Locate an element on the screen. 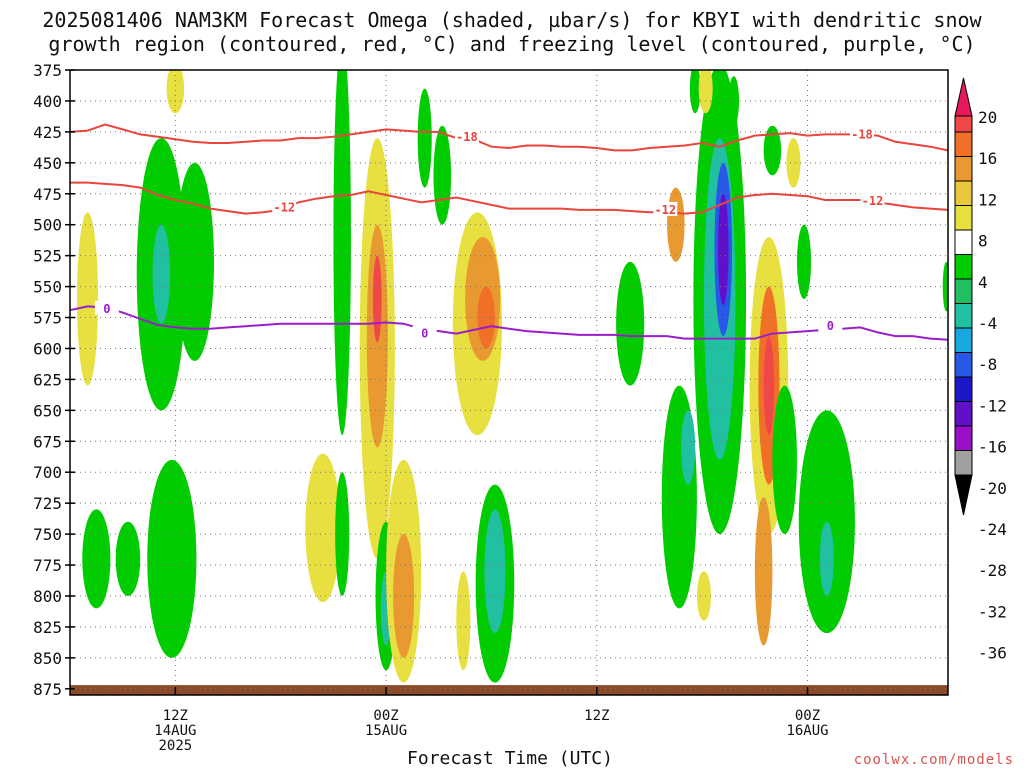 This screenshot has width=1024, height=772. colorbar-label-1: 16 is located at coordinates (987, 158).